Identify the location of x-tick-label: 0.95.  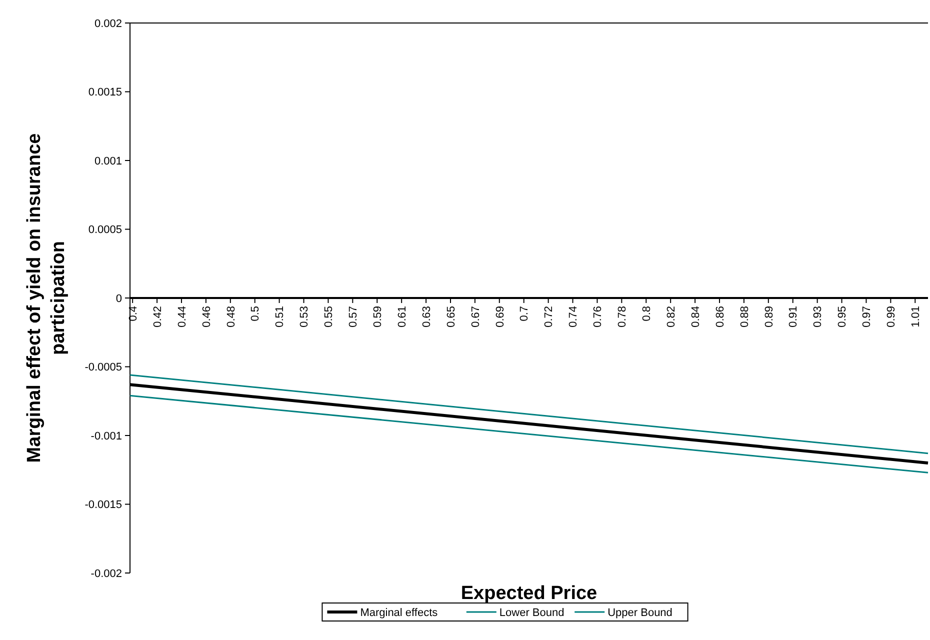
(842, 317).